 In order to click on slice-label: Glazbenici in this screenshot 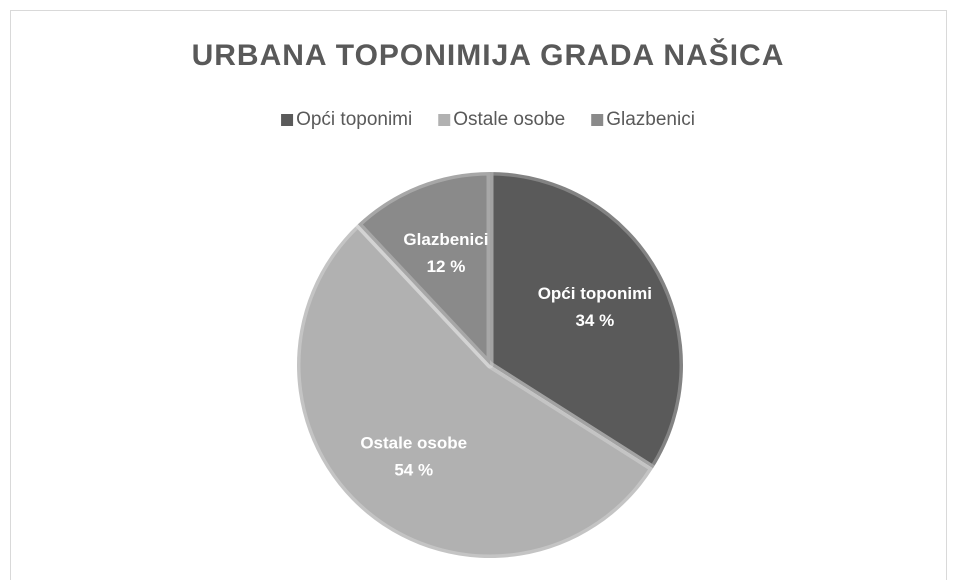, I will do `click(445, 239)`.